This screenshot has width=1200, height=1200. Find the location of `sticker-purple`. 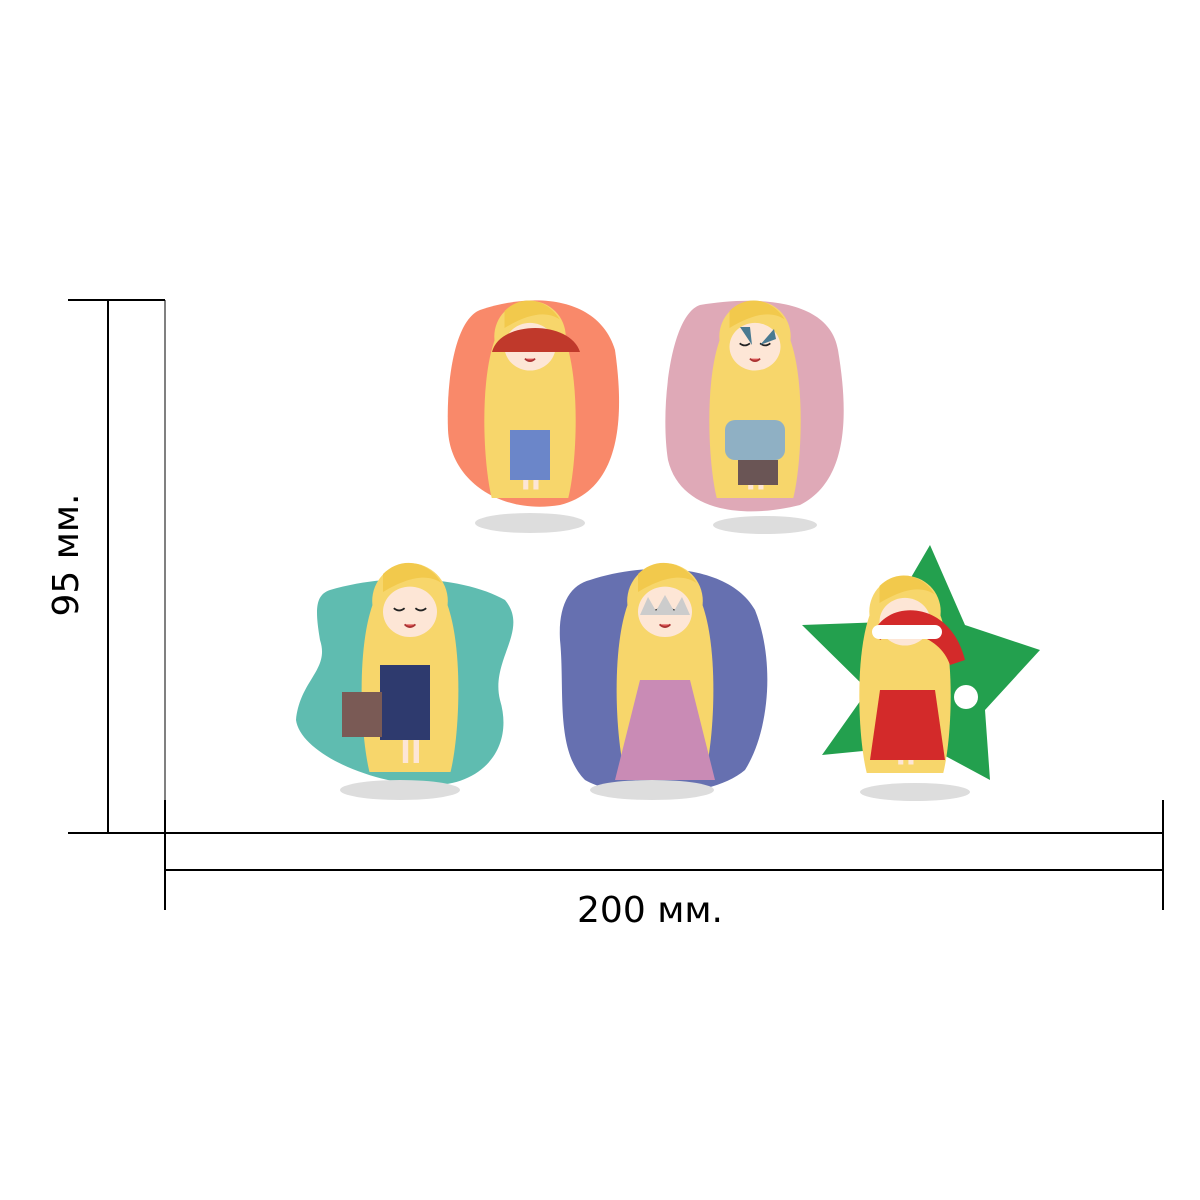

sticker-purple is located at coordinates (663, 680).